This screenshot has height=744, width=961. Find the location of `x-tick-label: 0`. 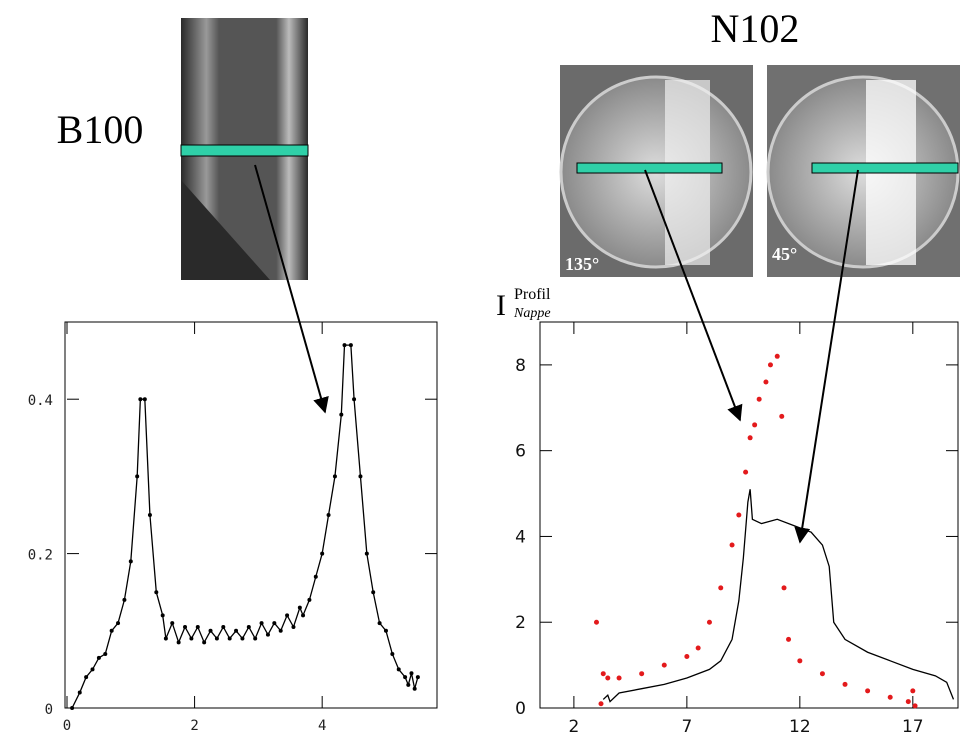

x-tick-label: 0 is located at coordinates (67, 726).